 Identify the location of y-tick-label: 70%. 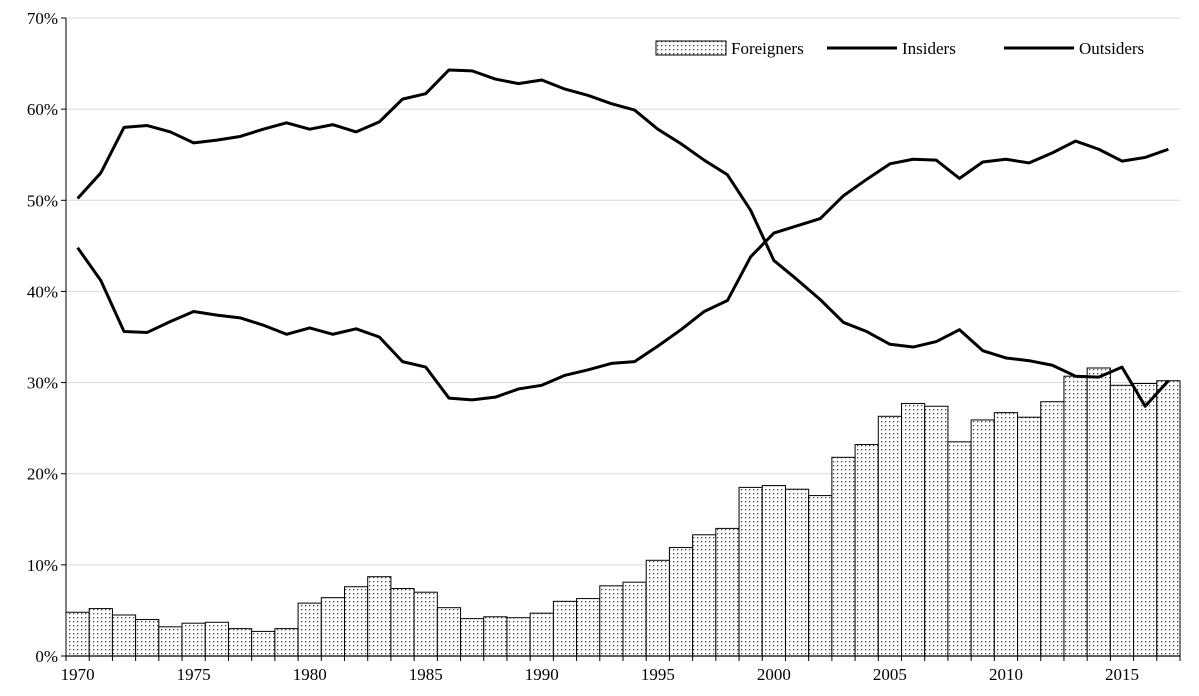
(42, 18).